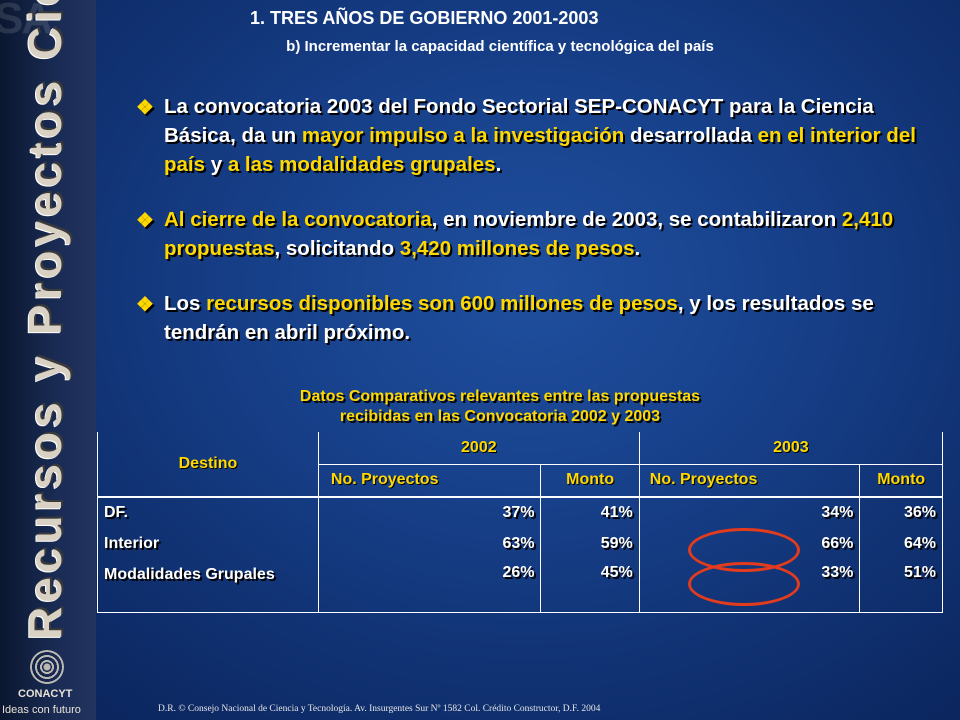 This screenshot has width=960, height=720. What do you see at coordinates (429, 480) in the screenshot?
I see `header-proyectos-2002: No. Proyectos` at bounding box center [429, 480].